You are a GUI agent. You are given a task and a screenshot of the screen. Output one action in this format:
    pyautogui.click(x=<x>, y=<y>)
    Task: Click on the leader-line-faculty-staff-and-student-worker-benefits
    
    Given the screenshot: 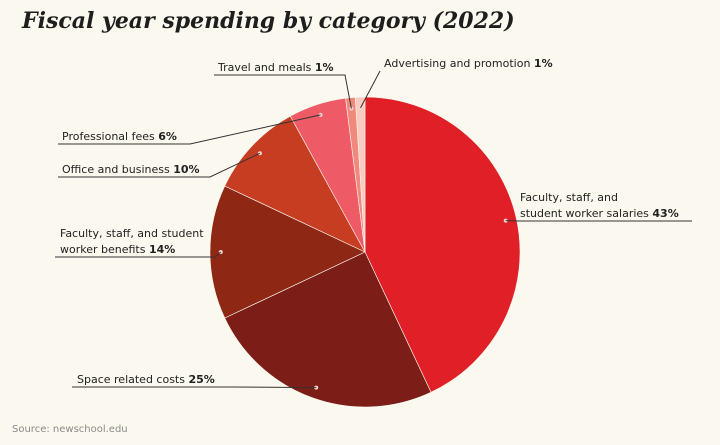 What is the action you would take?
    pyautogui.click(x=138, y=254)
    